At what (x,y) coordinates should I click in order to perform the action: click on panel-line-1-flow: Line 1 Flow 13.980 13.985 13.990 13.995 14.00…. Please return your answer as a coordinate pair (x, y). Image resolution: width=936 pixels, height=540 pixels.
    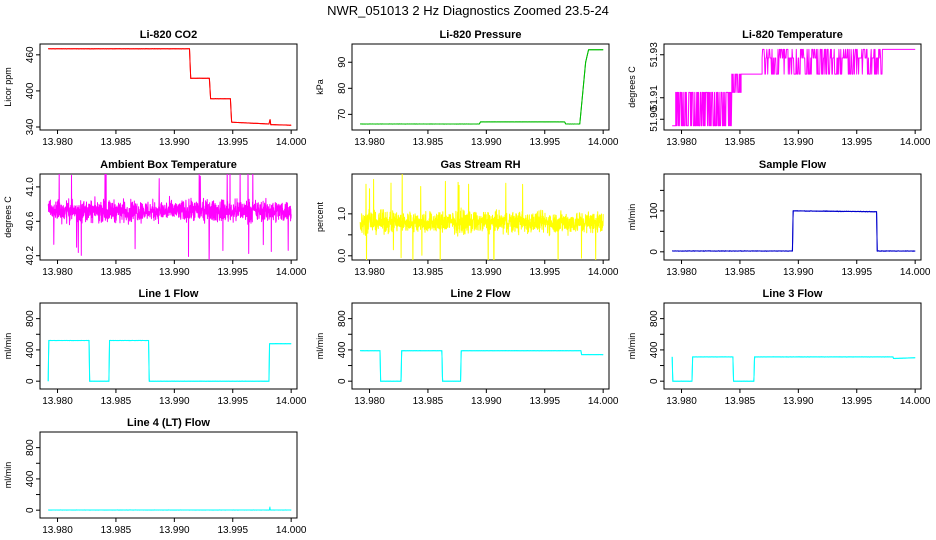
    Looking at the image, I should click on (155, 347).